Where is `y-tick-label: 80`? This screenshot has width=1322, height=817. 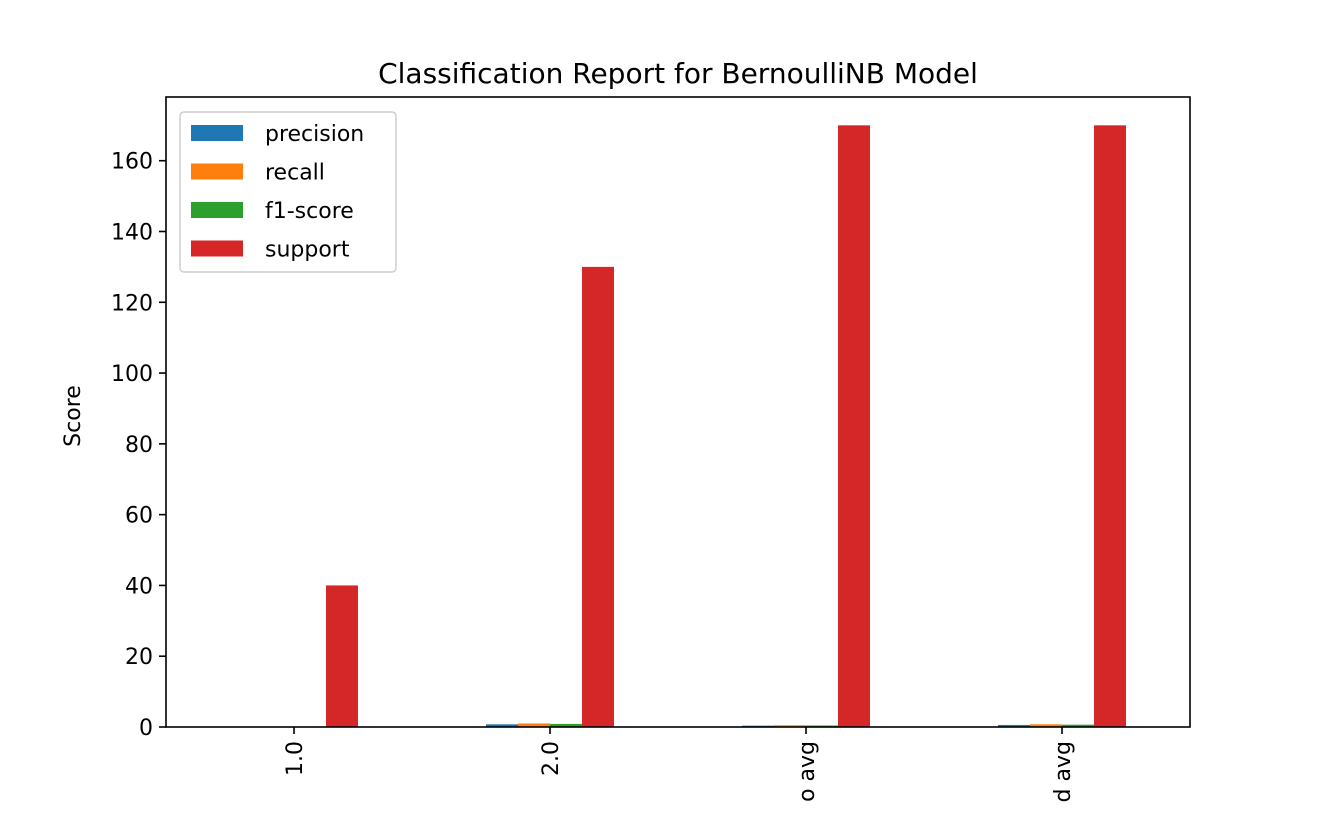 y-tick-label: 80 is located at coordinates (139, 445).